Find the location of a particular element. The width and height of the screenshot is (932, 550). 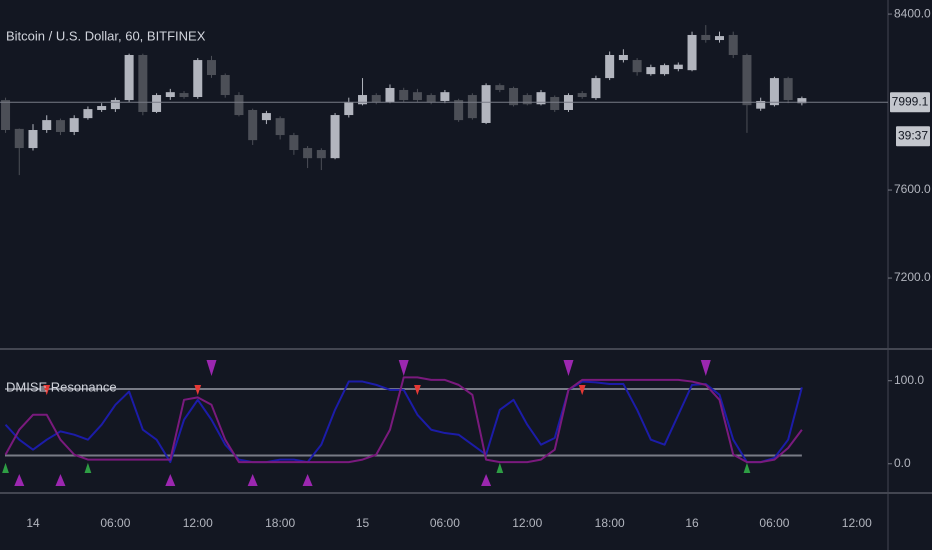

y-tick-label: 0.0 is located at coordinates (902, 463).